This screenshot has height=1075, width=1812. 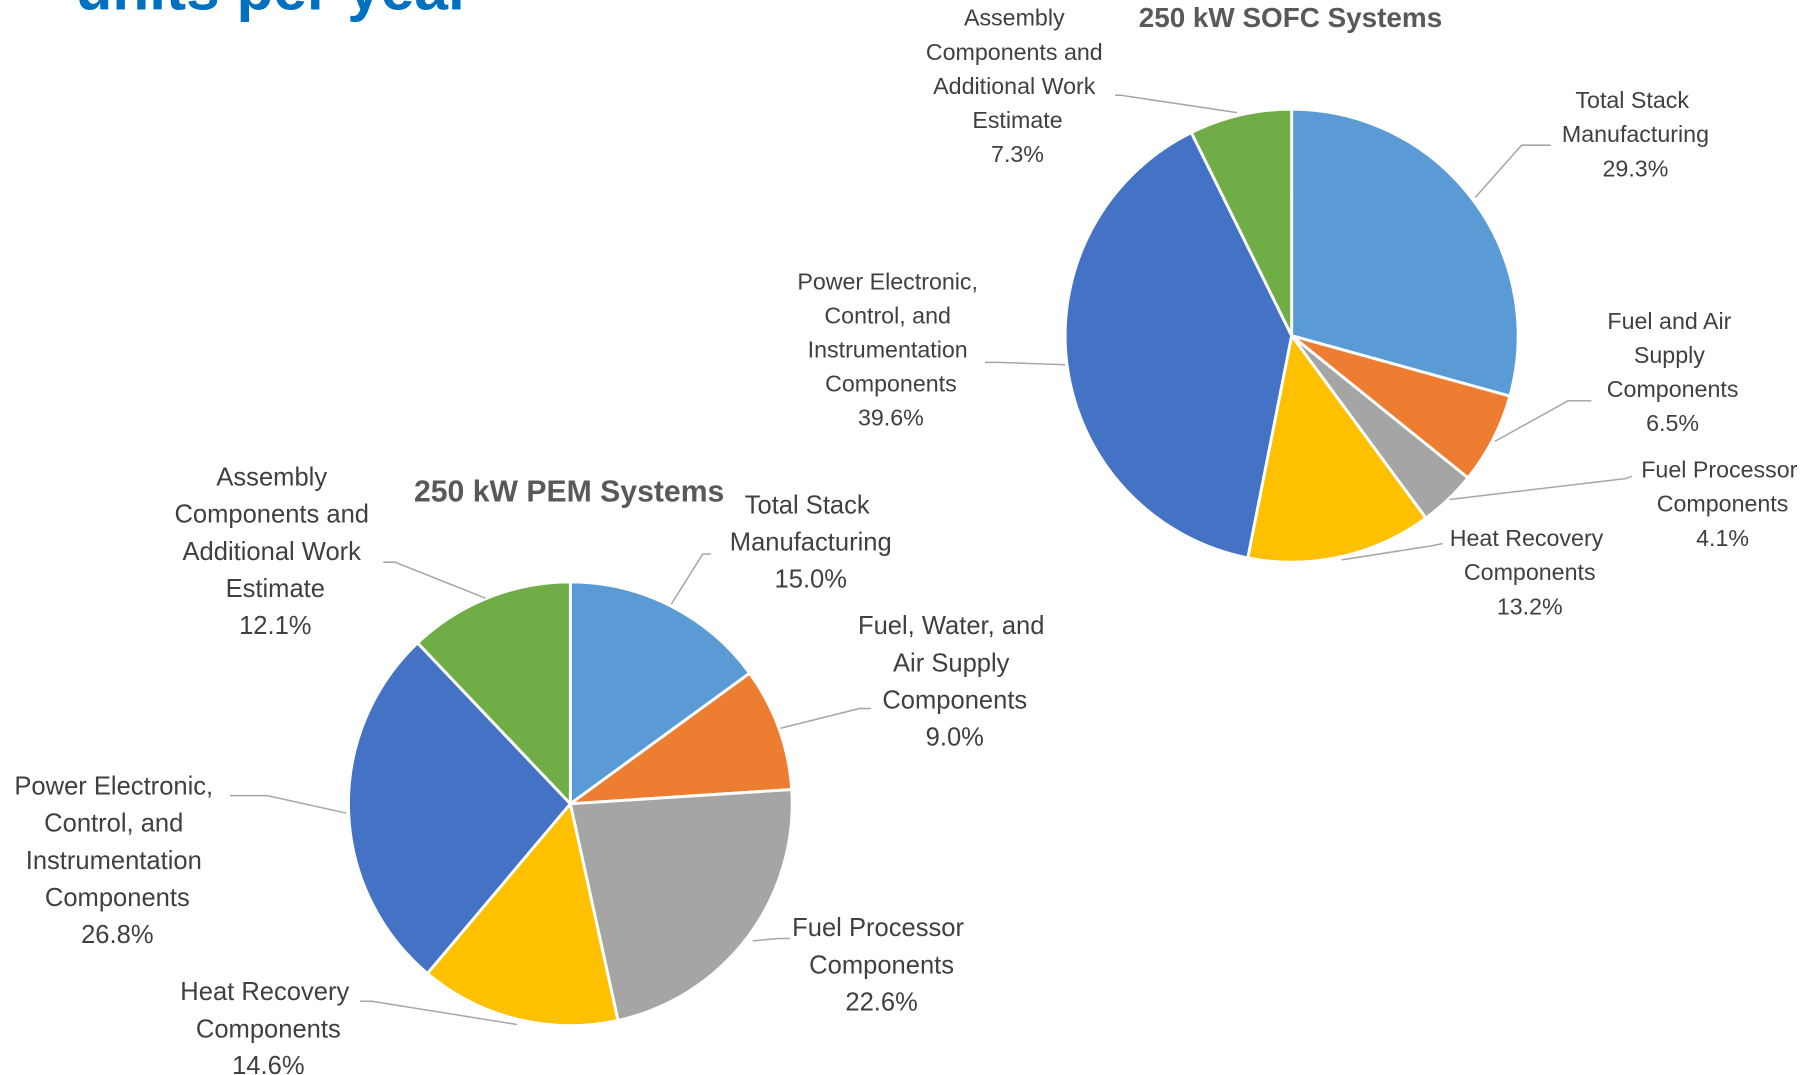 What do you see at coordinates (569, 492) in the screenshot?
I see `chart-title: 250 kW PEM Systems` at bounding box center [569, 492].